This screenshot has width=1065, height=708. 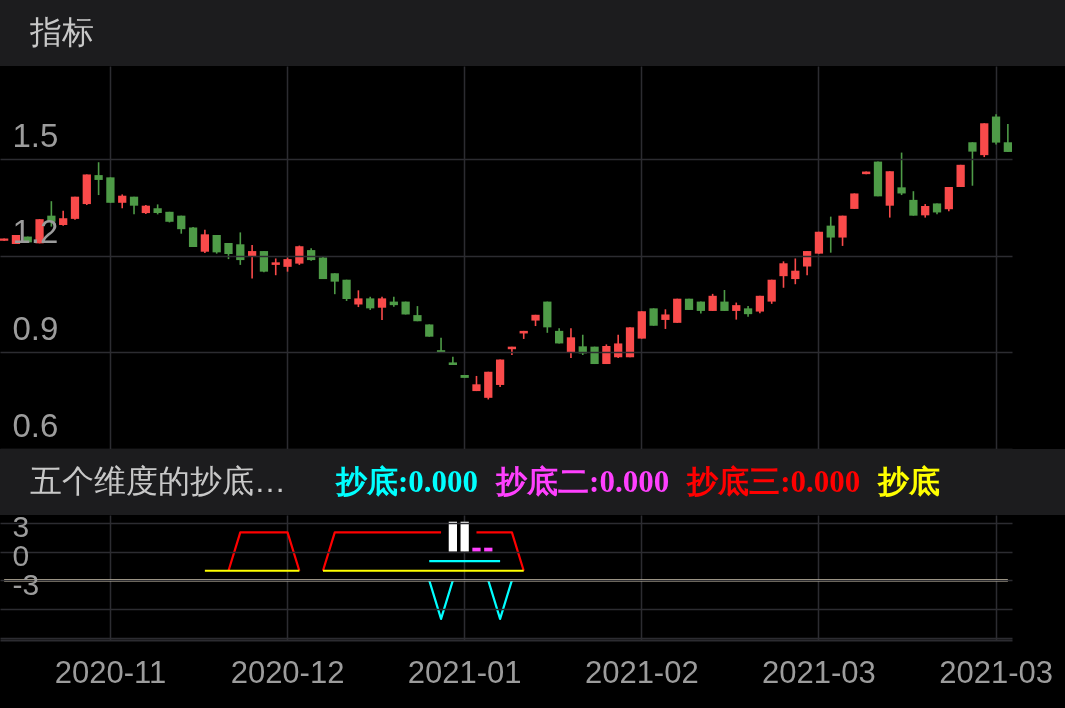 What do you see at coordinates (35, 425) in the screenshot?
I see `y-tick-label: 0.6` at bounding box center [35, 425].